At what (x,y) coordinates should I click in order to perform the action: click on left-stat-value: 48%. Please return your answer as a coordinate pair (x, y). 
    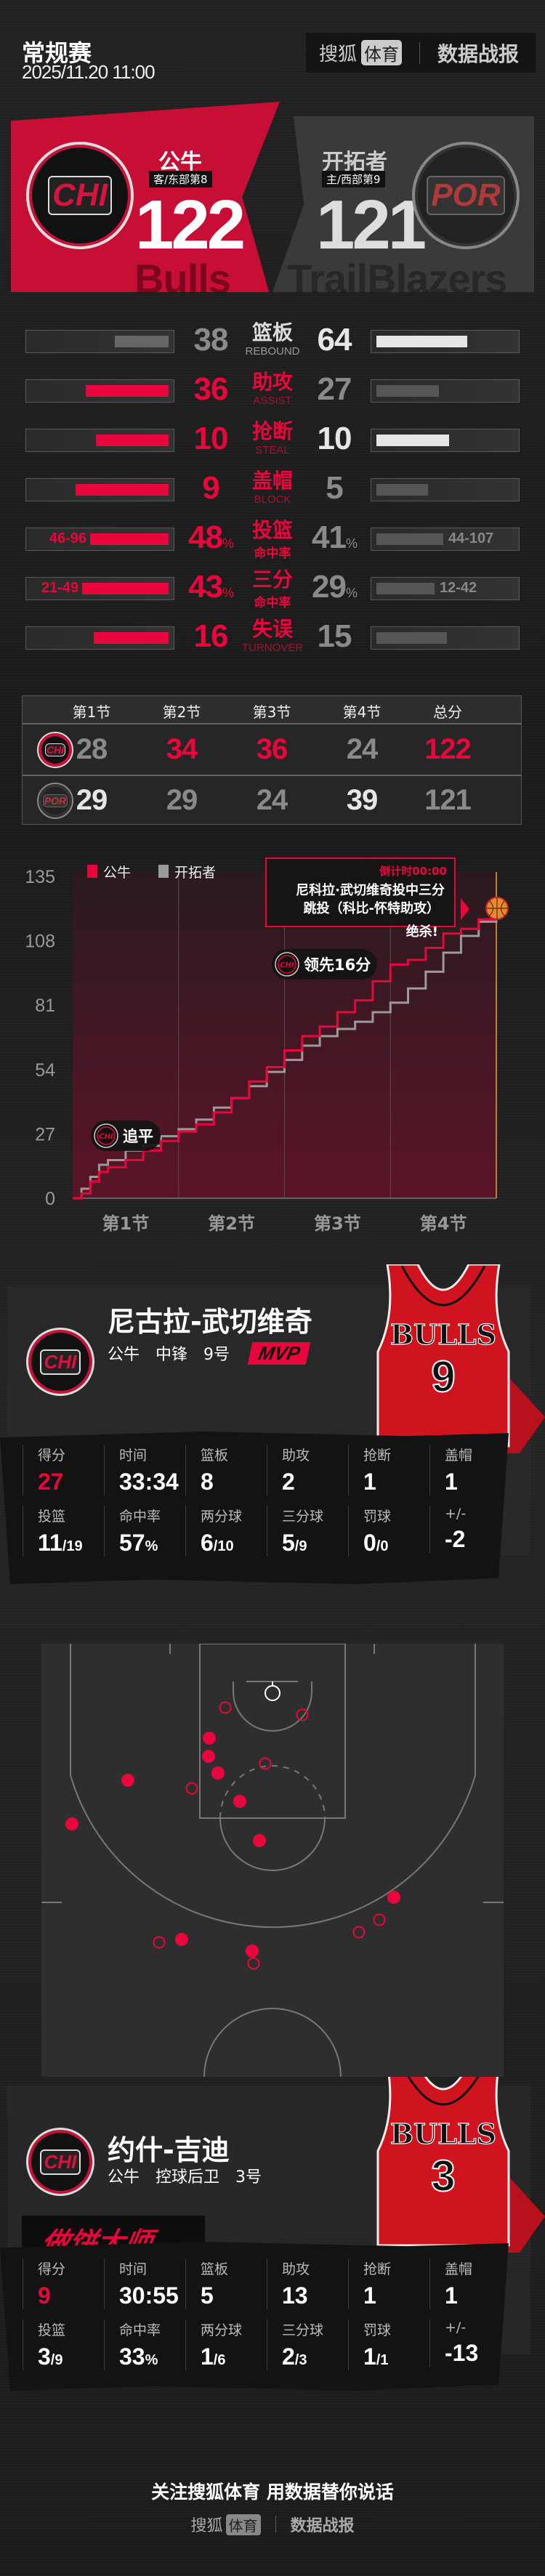
    Looking at the image, I should click on (210, 538).